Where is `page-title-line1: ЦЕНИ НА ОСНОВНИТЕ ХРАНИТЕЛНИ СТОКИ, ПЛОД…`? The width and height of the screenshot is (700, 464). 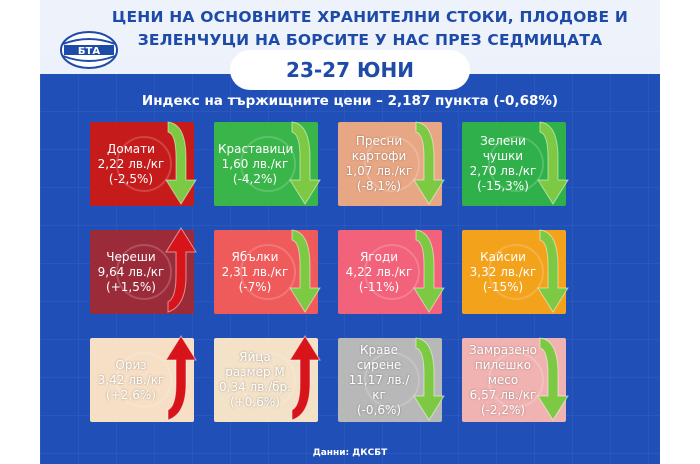 page-title-line1: ЦЕНИ НА ОСНОВНИТЕ ХРАНИТЕЛНИ СТОКИ, ПЛОД… is located at coordinates (370, 17).